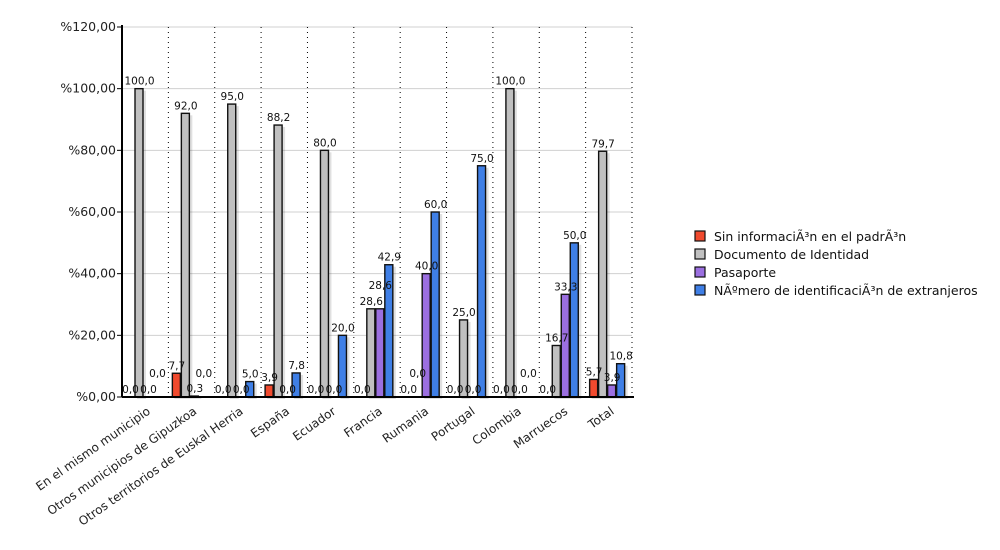 The height and width of the screenshot is (550, 1000). I want to click on y-tick-label: %20,00, so click(92, 334).